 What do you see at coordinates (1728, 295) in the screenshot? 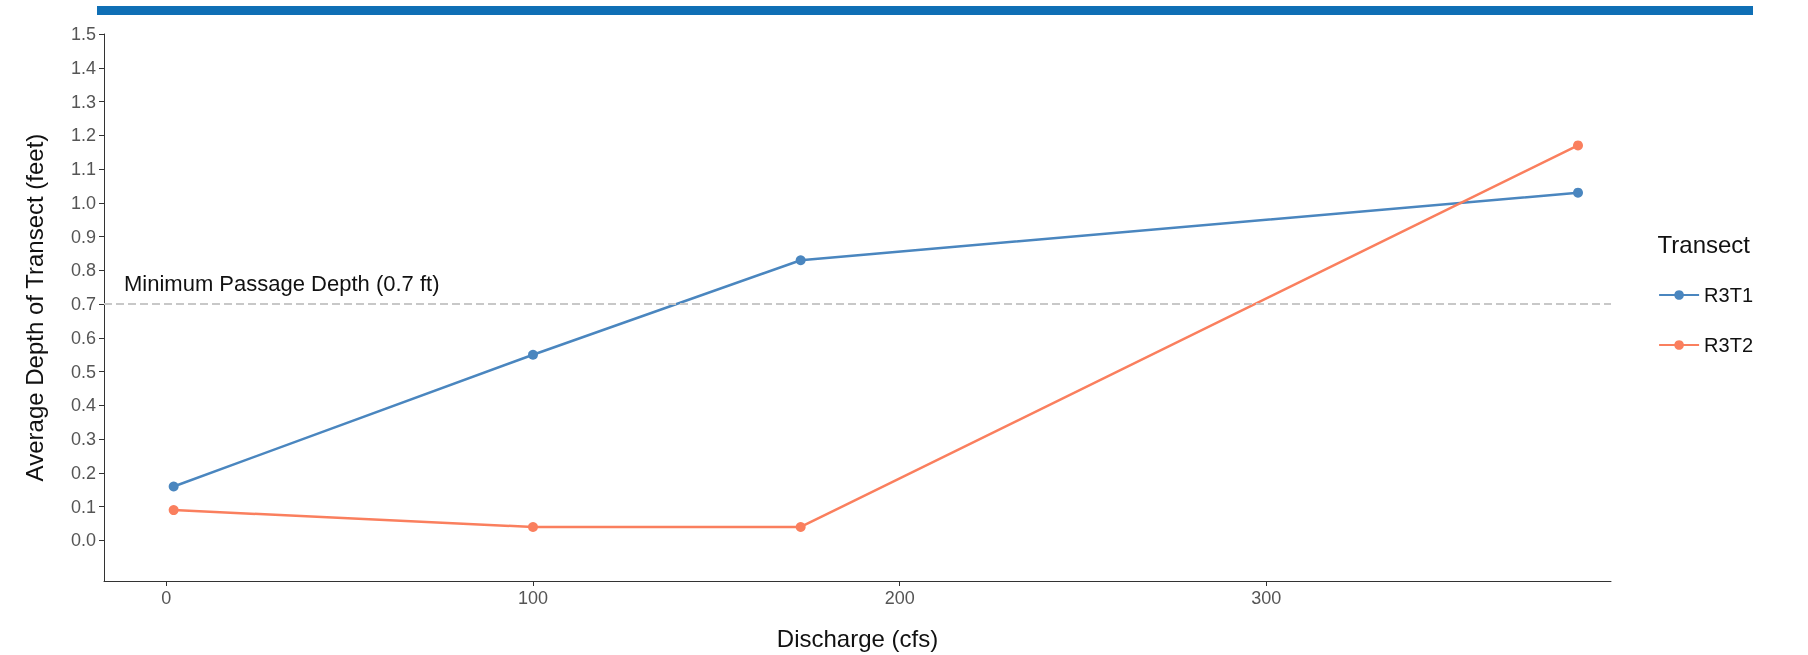
I see `legend-label: R3T1` at bounding box center [1728, 295].